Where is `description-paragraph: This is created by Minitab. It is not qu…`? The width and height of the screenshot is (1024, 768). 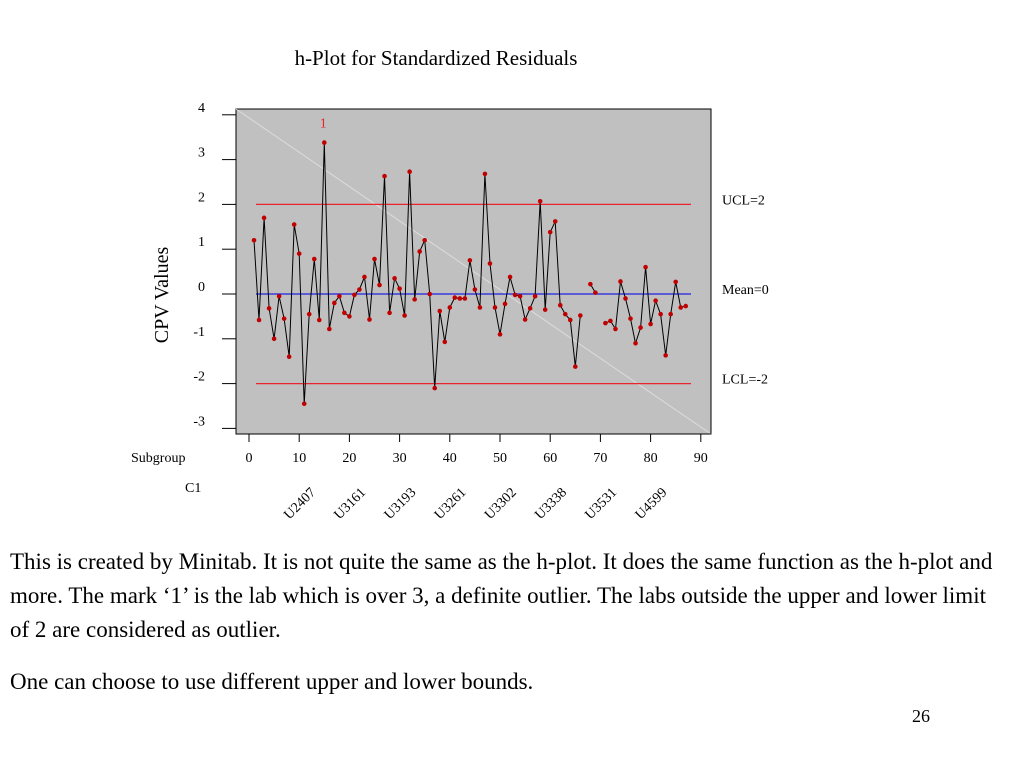 description-paragraph: This is created by Minitab. It is not qu… is located at coordinates (501, 595).